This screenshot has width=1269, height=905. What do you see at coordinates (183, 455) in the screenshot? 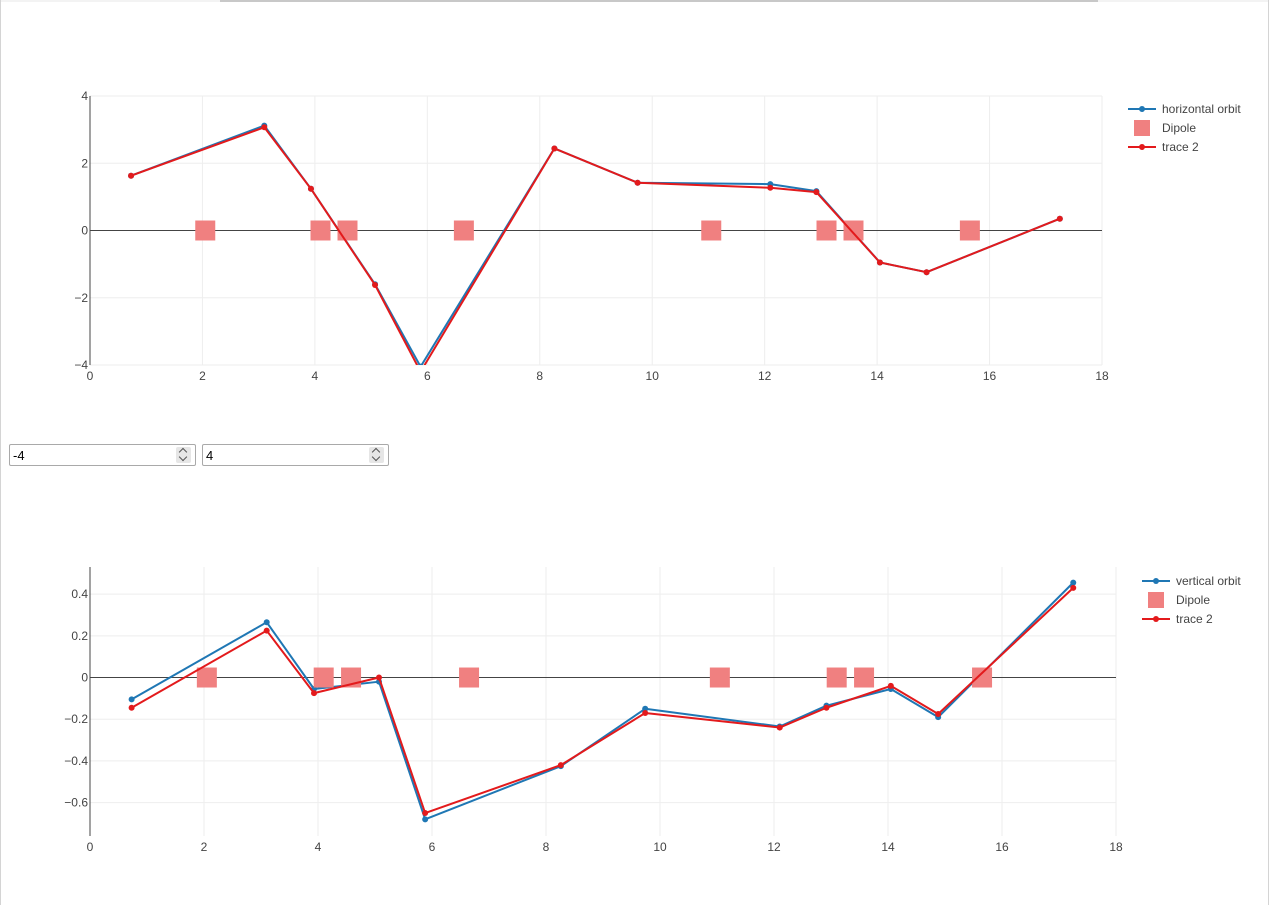
I see `range-min-spinner` at bounding box center [183, 455].